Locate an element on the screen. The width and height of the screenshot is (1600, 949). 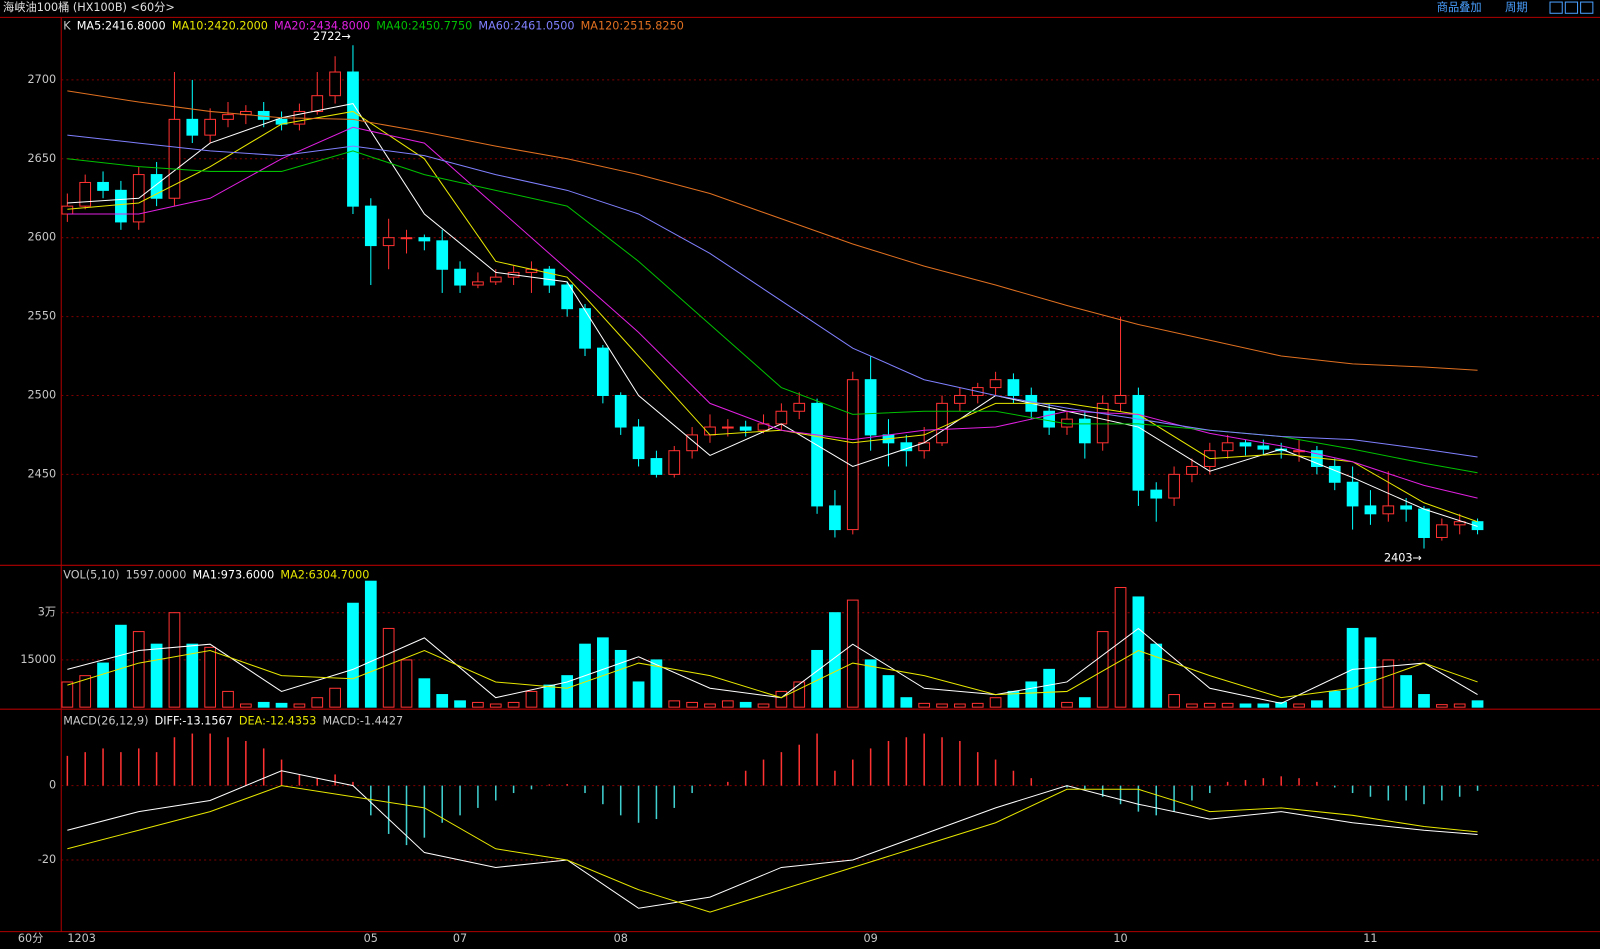
overlay-button: 商品叠加 is located at coordinates (1459, 7).